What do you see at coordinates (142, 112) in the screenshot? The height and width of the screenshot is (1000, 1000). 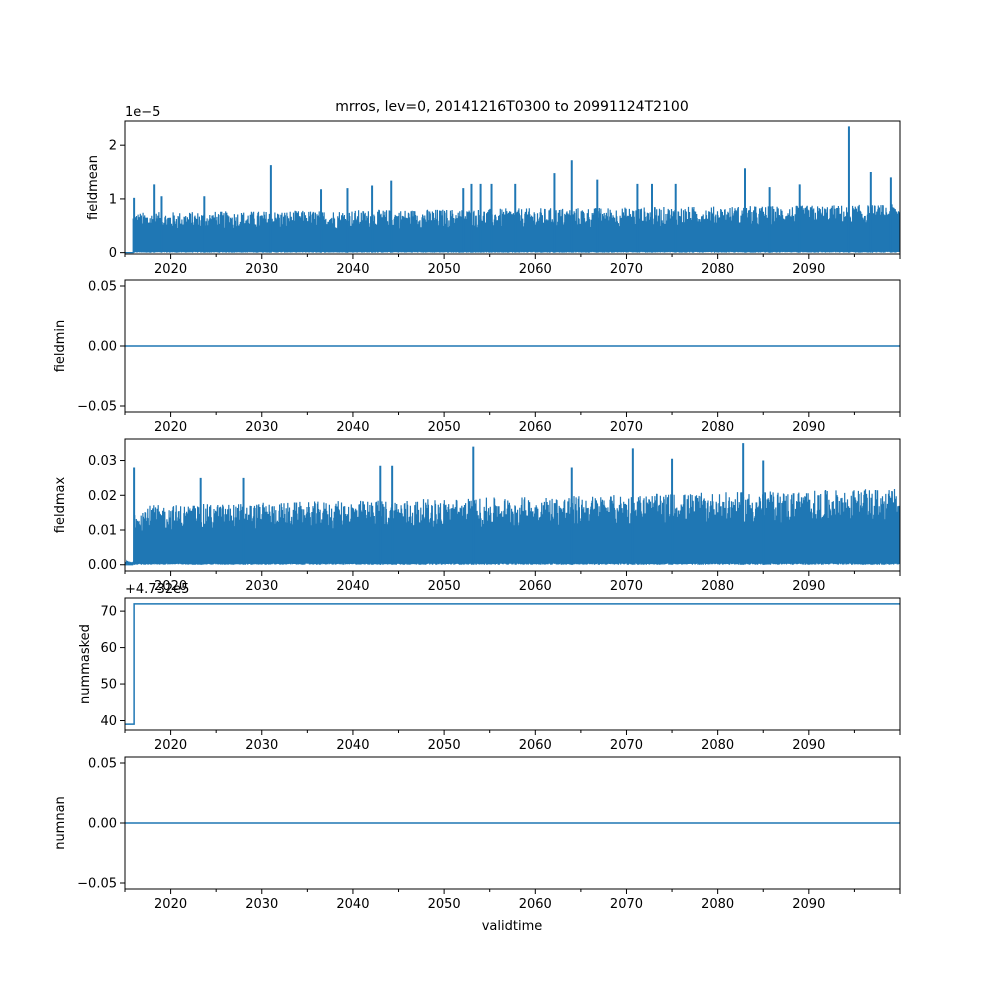 I see `axis-offset-text: 1e−5` at bounding box center [142, 112].